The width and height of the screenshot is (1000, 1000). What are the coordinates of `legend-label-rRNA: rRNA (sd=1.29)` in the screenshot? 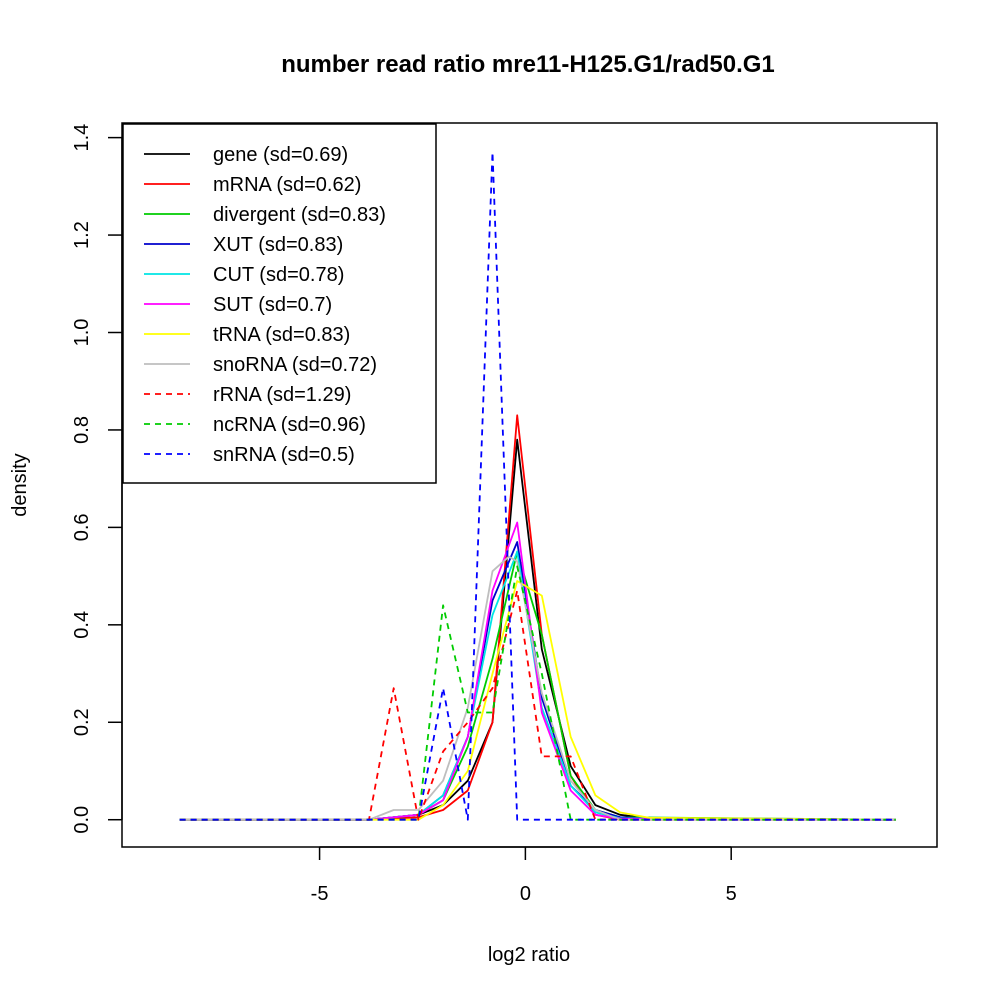 It's located at (282, 395).